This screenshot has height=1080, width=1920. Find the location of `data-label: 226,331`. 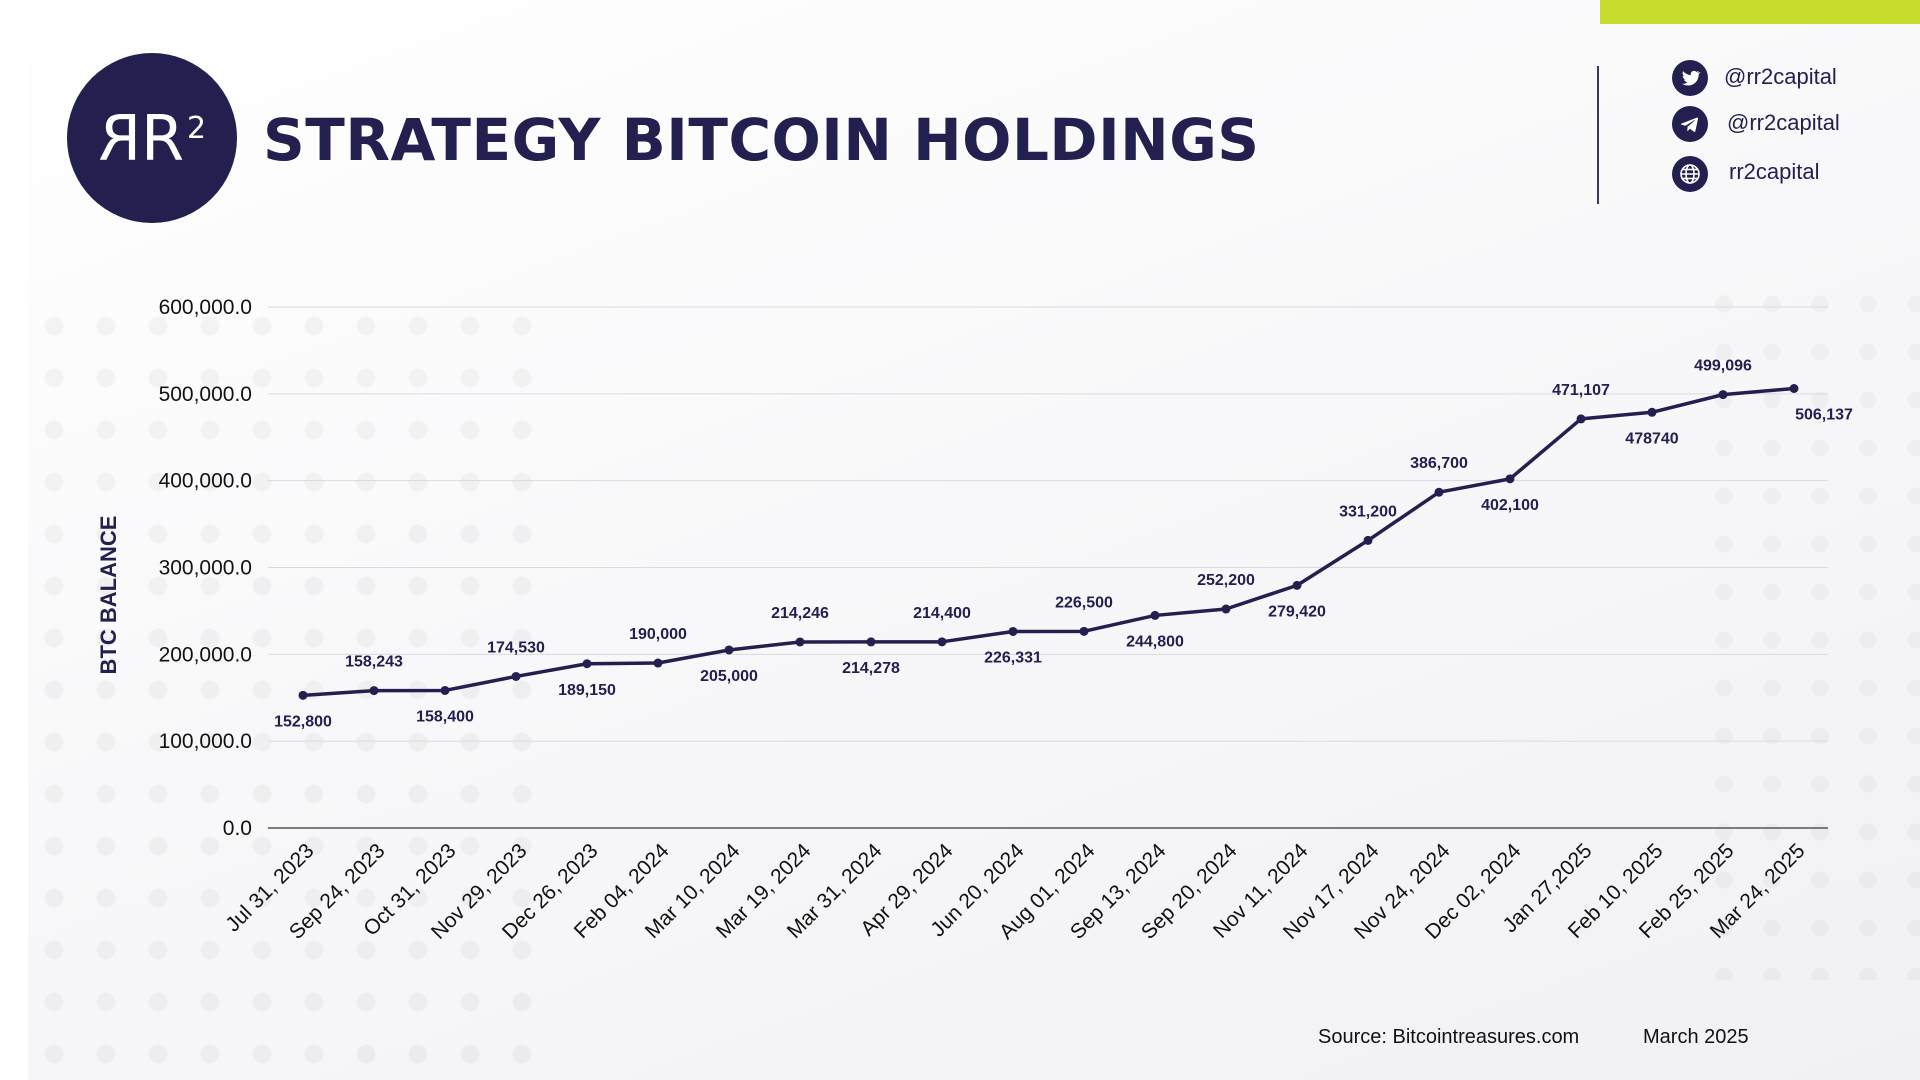

data-label: 226,331 is located at coordinates (1013, 657).